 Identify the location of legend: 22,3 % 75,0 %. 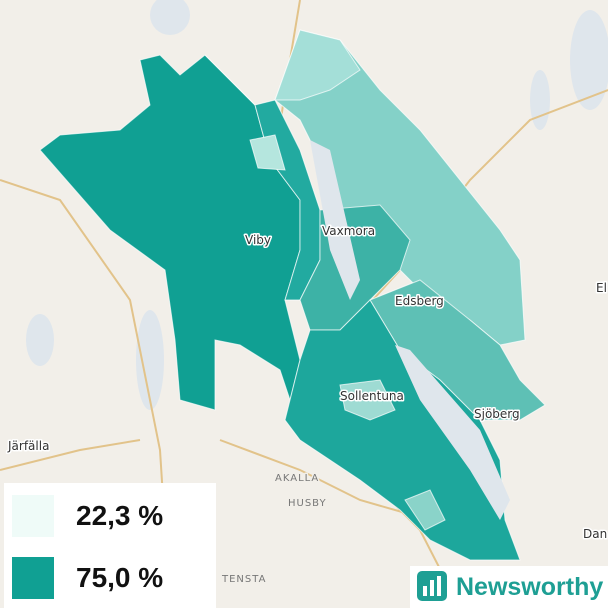
(110, 545).